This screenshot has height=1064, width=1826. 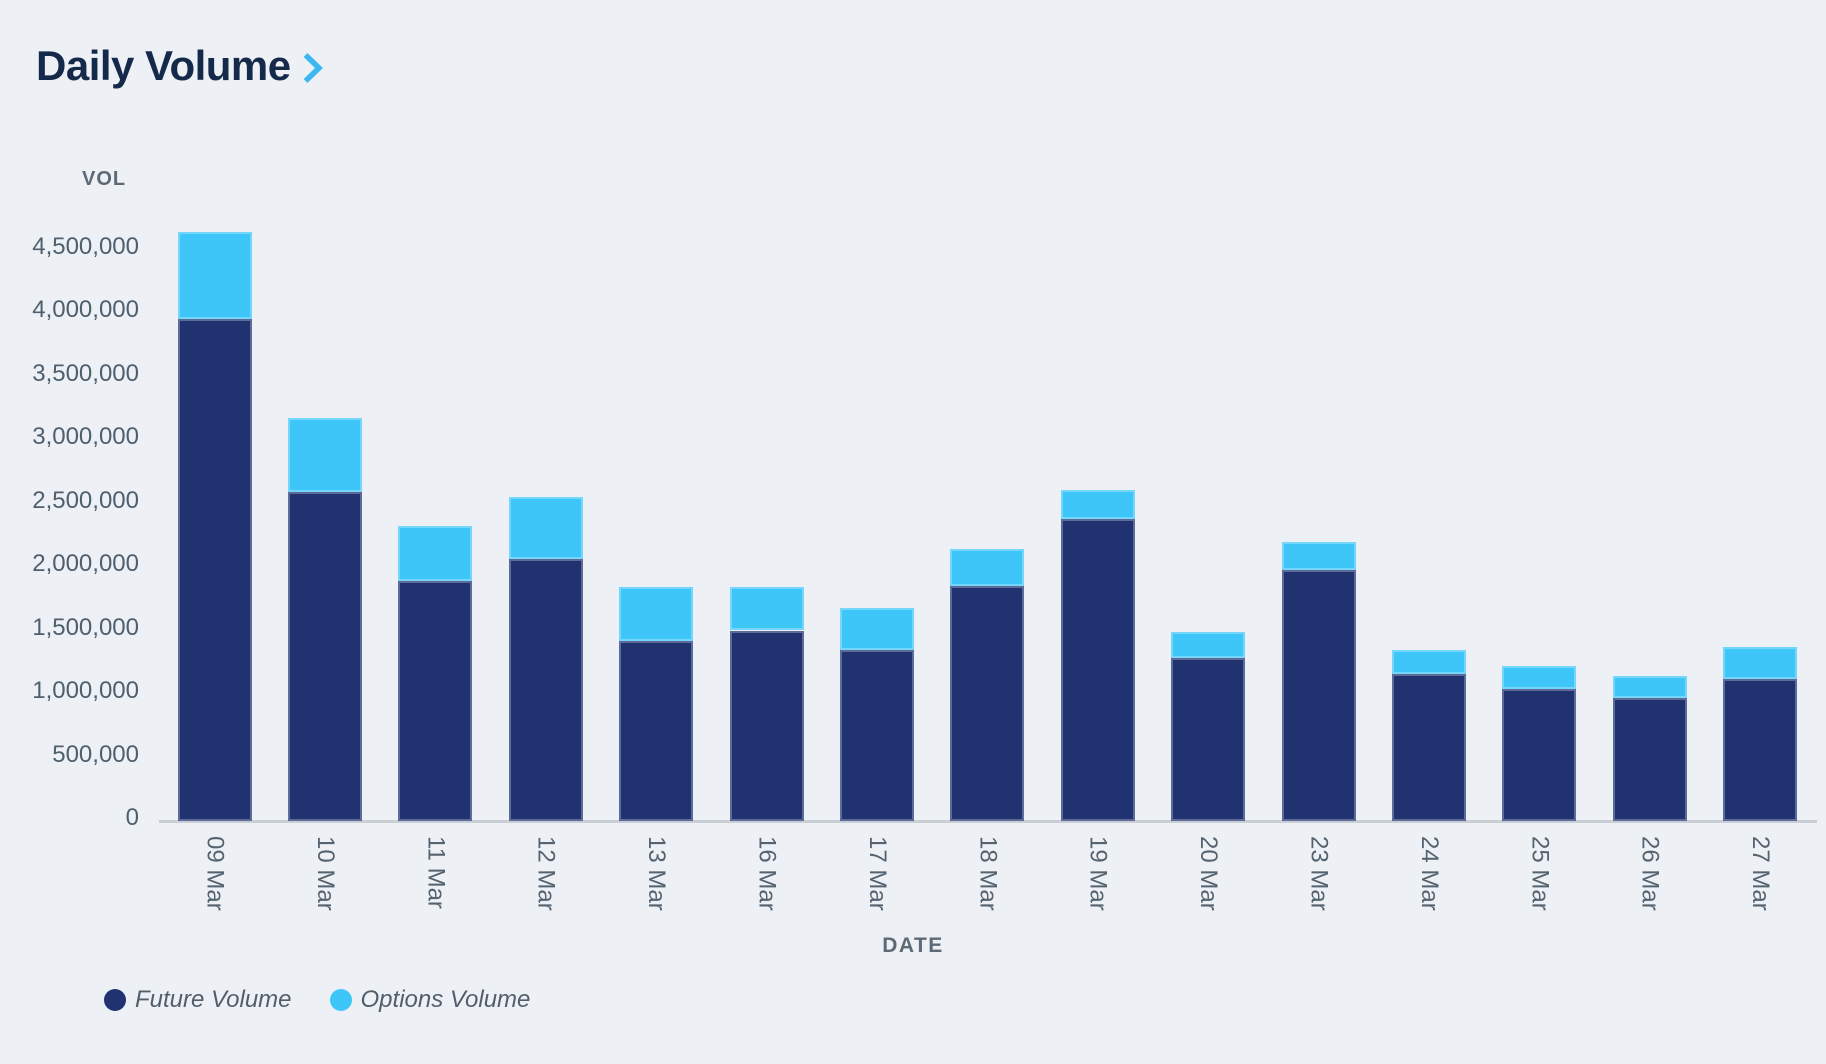 What do you see at coordinates (85, 373) in the screenshot?
I see `y-axis-tick-label: 3,500,000` at bounding box center [85, 373].